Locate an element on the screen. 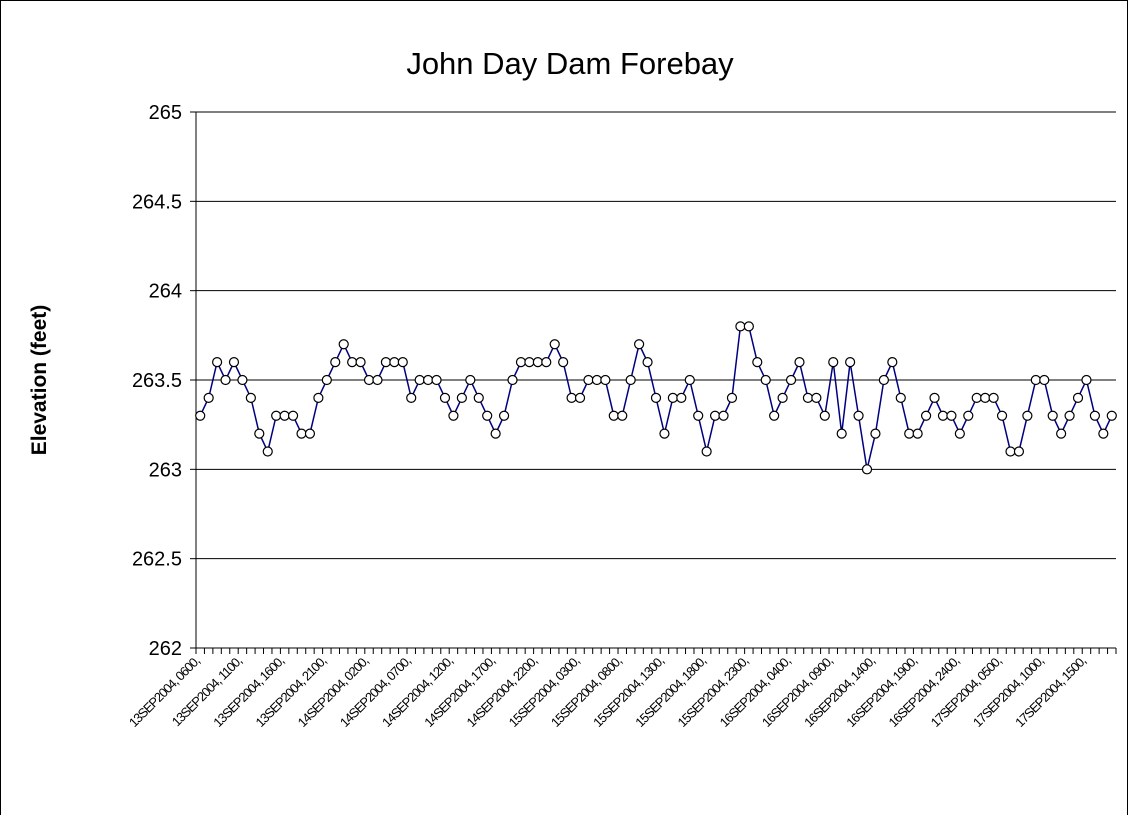 Image resolution: width=1128 pixels, height=815 pixels. y-tick-label: 264 is located at coordinates (165, 292).